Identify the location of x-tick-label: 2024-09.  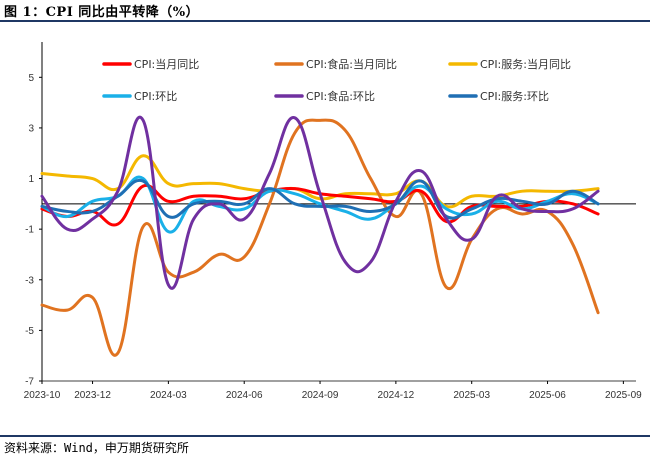
(320, 395).